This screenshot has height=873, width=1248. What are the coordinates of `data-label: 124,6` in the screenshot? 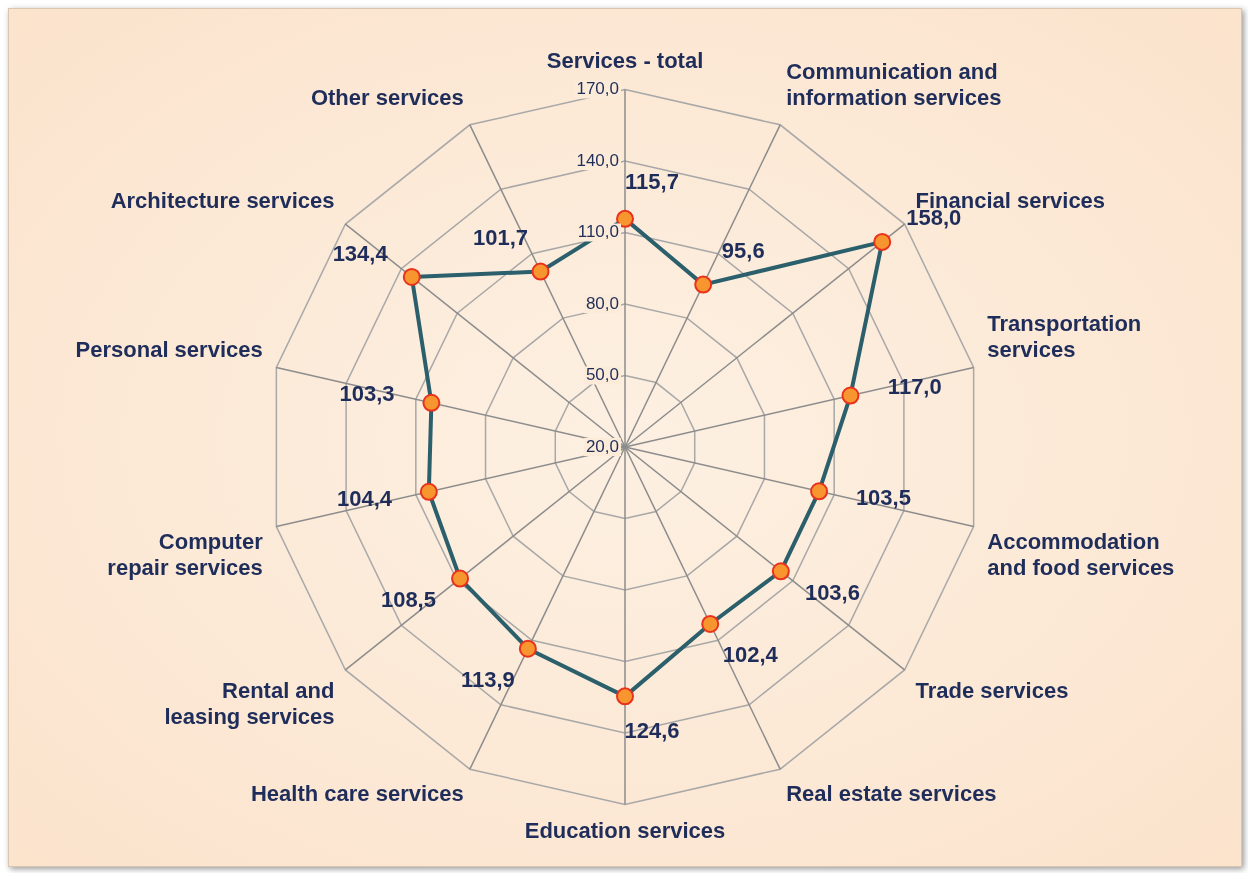 It's located at (652, 731).